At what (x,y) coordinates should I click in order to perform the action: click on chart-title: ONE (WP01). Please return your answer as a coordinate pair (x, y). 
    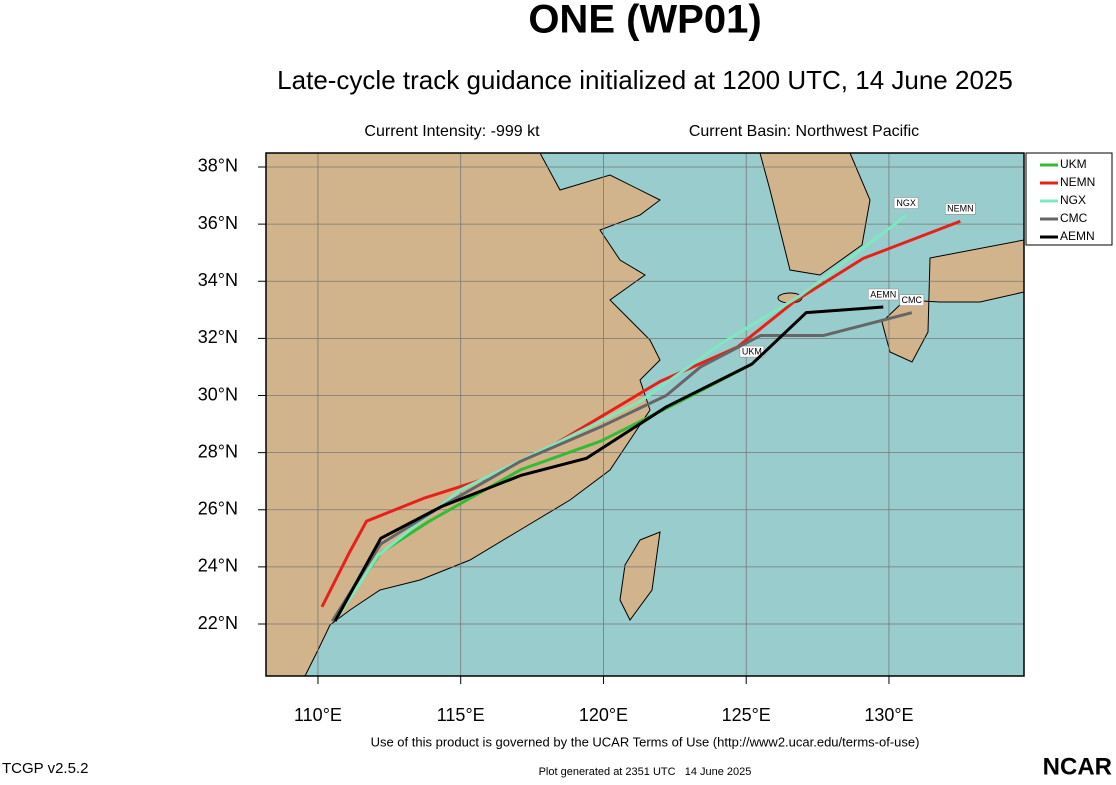
    Looking at the image, I should click on (644, 21).